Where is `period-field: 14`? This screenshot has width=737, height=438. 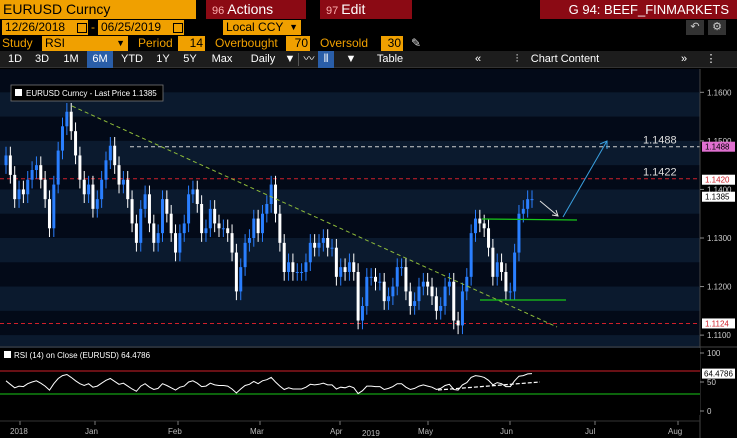
period-field: 14 is located at coordinates (191, 43).